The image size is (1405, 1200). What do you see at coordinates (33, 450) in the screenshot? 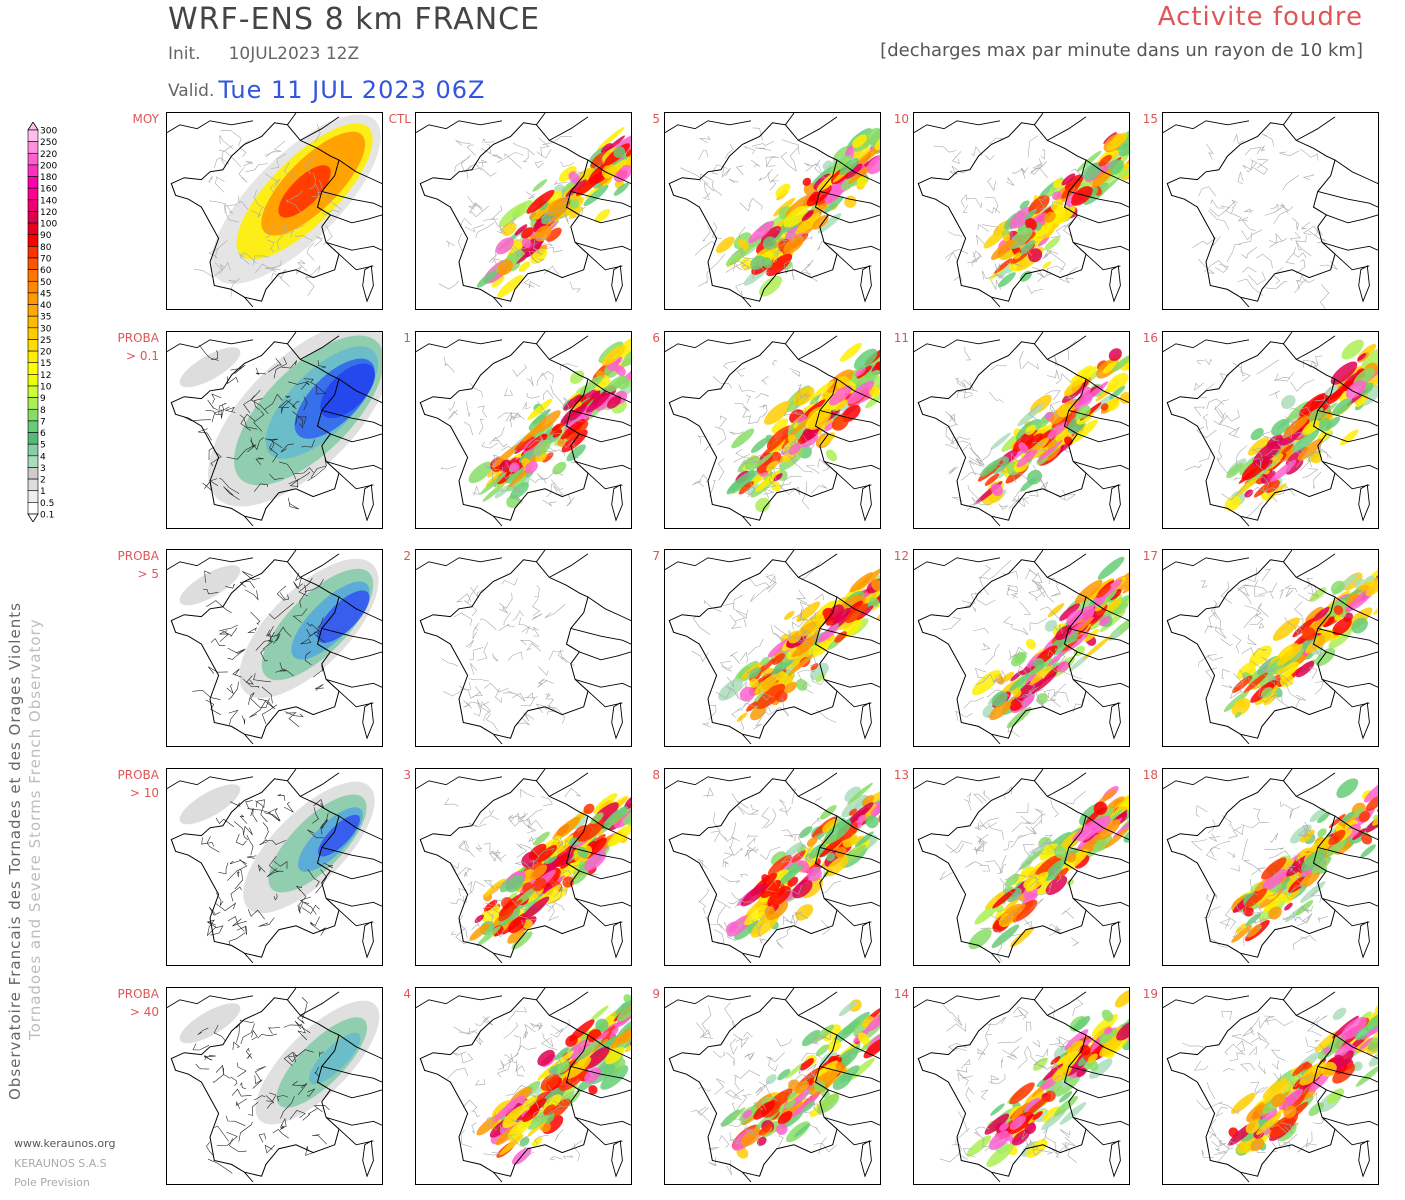
I see `legend-swatch` at bounding box center [33, 450].